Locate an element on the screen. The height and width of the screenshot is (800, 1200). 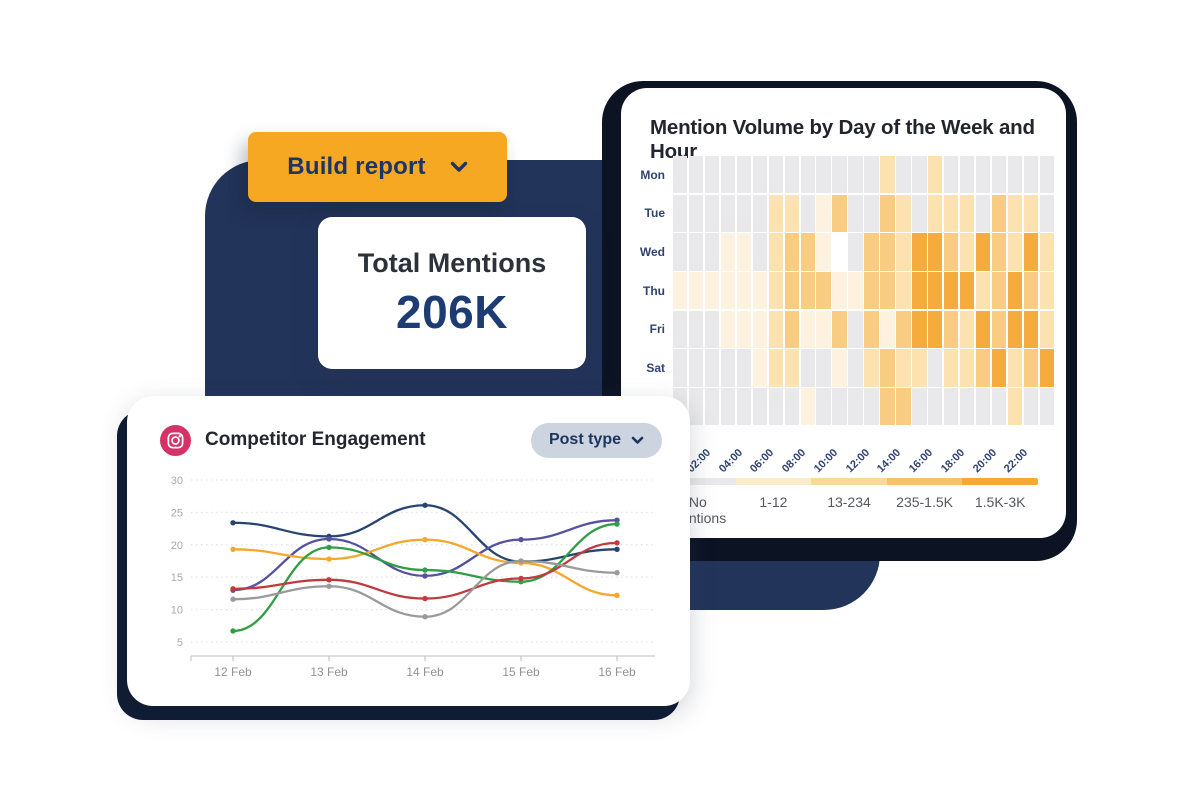
heatmap-hour-label: 14:00 is located at coordinates (889, 461).